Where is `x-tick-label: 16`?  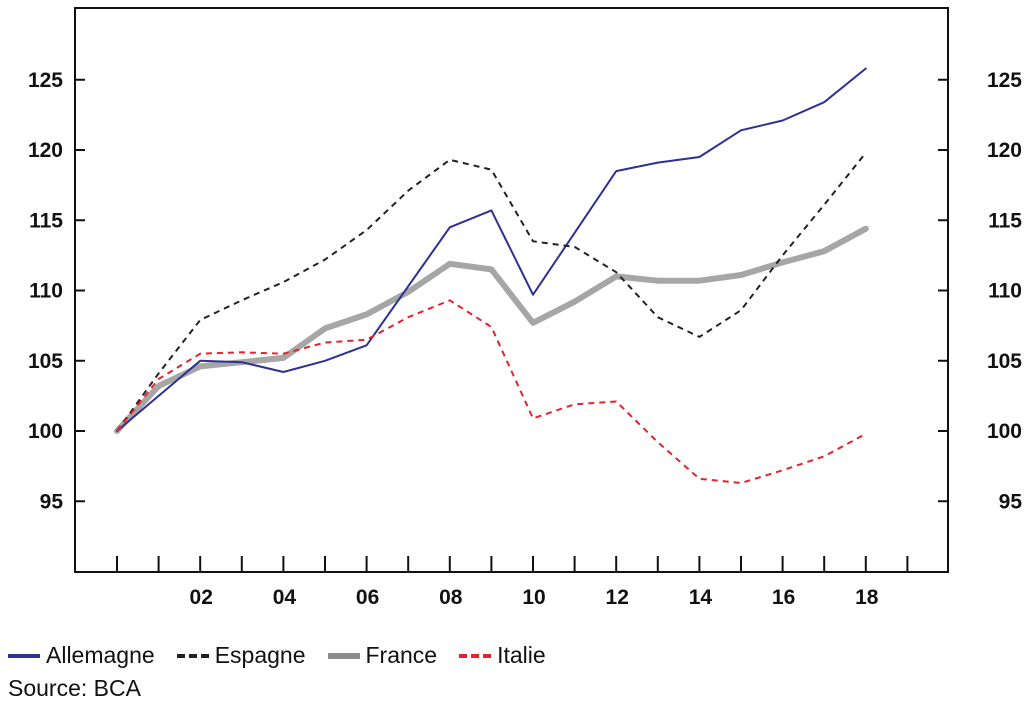 x-tick-label: 16 is located at coordinates (783, 597).